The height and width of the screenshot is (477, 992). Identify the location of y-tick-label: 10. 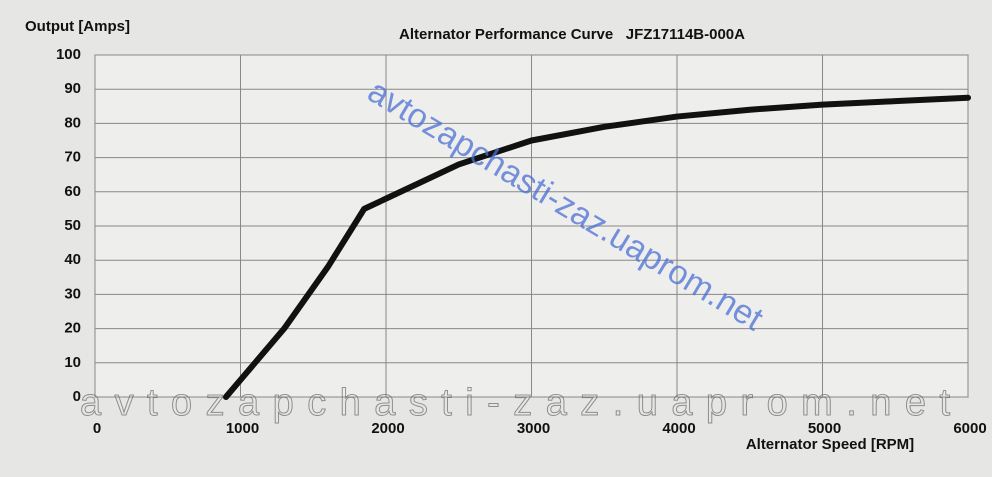
(72, 362).